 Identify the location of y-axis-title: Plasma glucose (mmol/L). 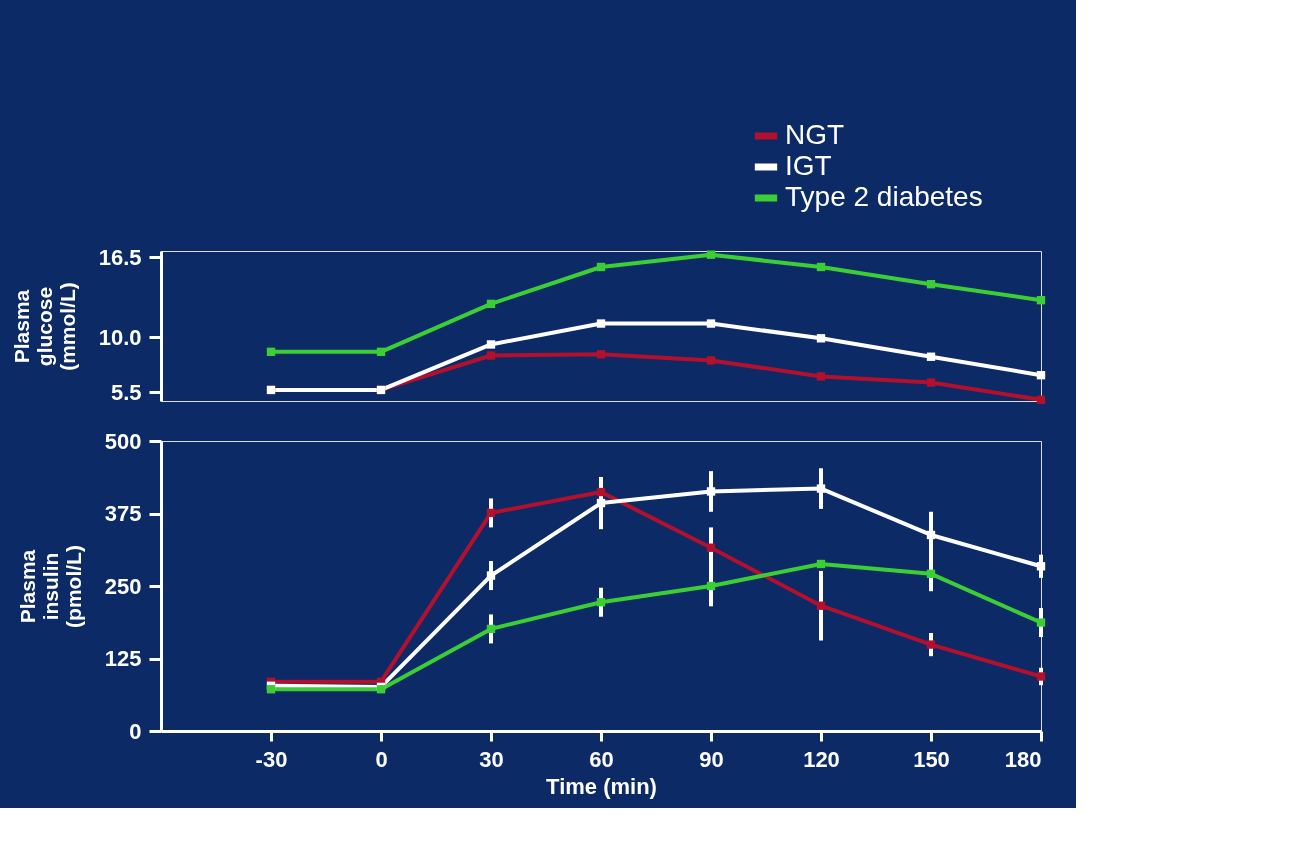
(44, 326).